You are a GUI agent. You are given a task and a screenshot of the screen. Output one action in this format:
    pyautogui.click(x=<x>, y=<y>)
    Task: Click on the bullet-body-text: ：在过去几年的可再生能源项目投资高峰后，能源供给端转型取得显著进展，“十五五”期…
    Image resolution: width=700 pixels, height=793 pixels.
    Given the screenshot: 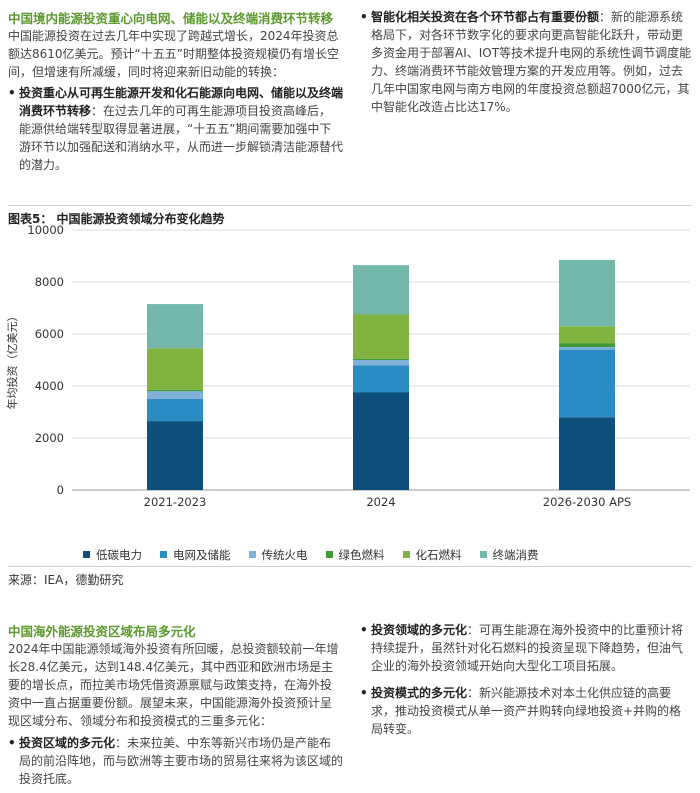 What is the action you would take?
    pyautogui.click(x=181, y=138)
    